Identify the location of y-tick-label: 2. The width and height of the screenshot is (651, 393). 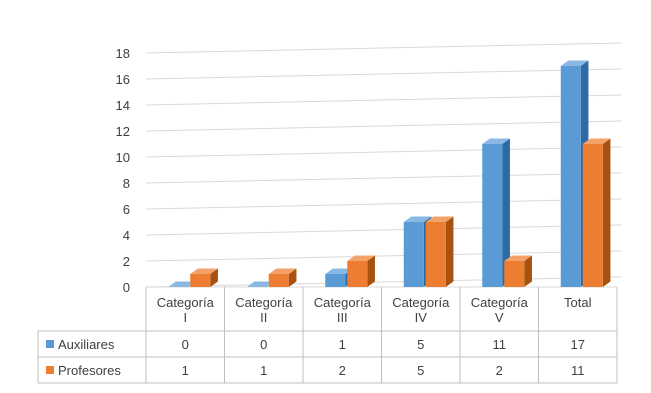
(126, 261).